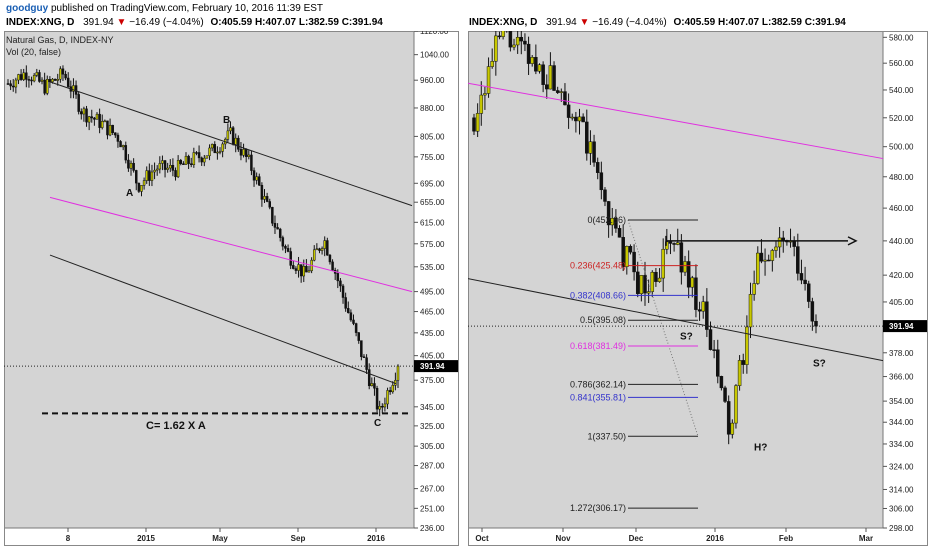  I want to click on x-tick-label: Feb, so click(786, 538).